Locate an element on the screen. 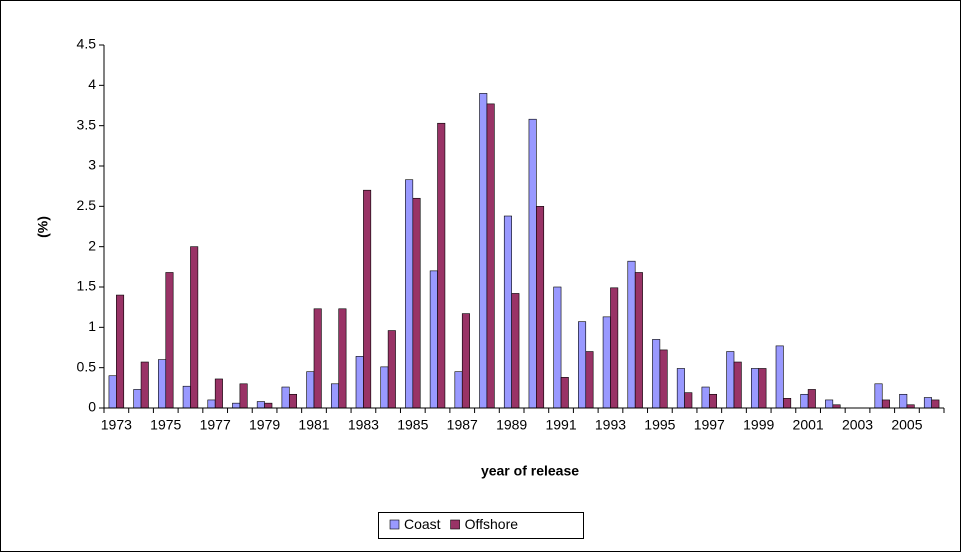 Image resolution: width=962 pixels, height=557 pixels. y-tick-label: 2.5 is located at coordinates (87, 205).